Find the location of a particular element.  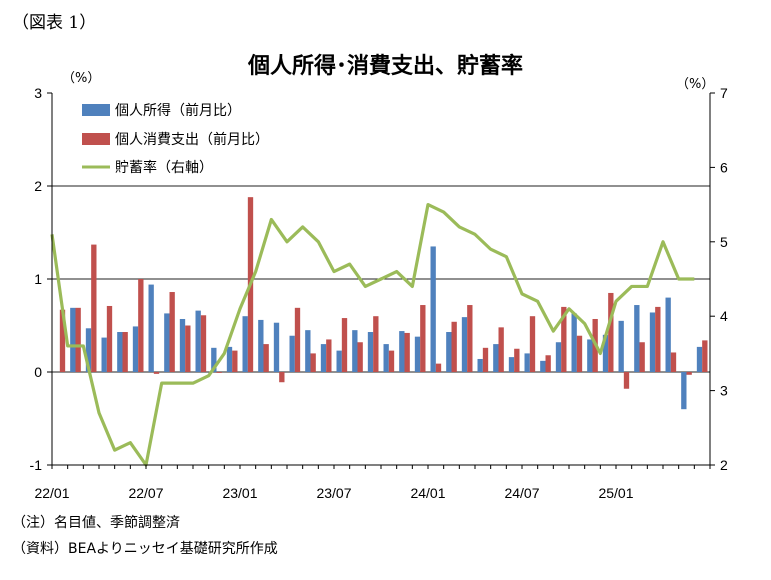

right-tick-label: 4 is located at coordinates (724, 316).